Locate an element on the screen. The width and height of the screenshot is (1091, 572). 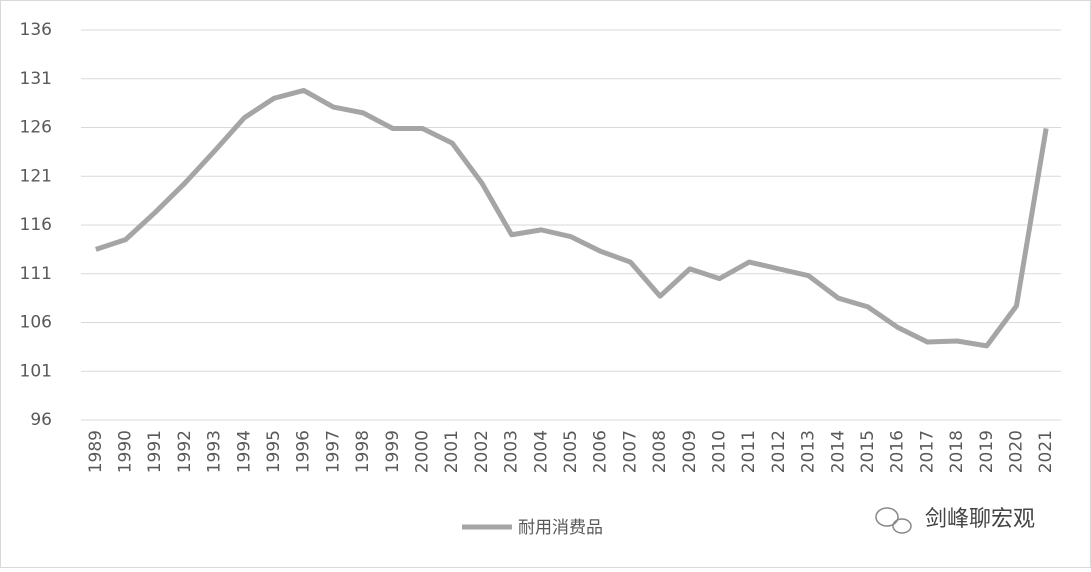
x-tick-label: 2006 is located at coordinates (601, 451).